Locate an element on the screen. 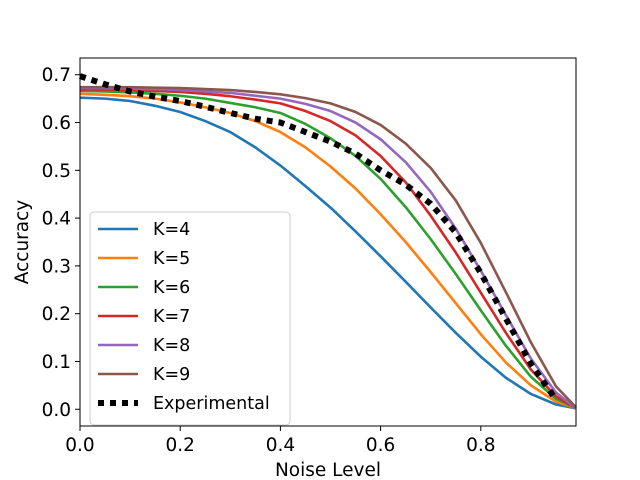  y-tick-label: 0.2 is located at coordinates (56, 314).